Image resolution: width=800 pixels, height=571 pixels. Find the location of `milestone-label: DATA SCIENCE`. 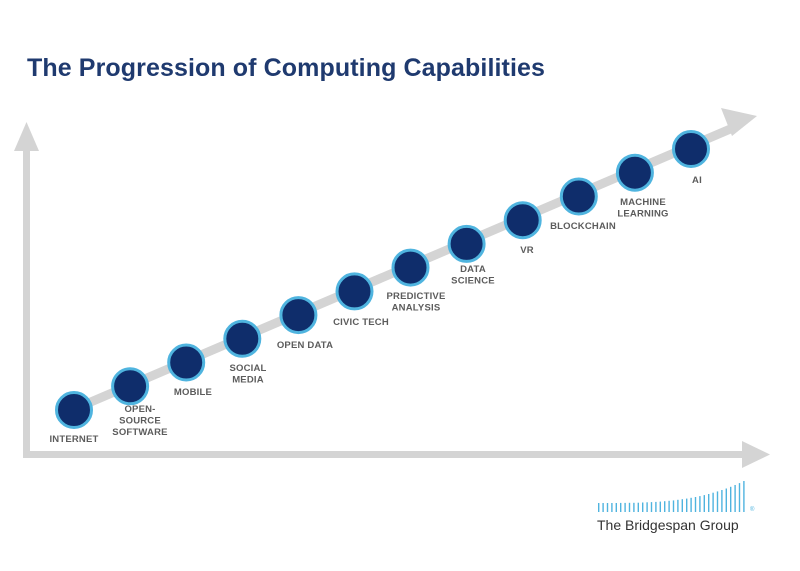

milestone-label: DATA SCIENCE is located at coordinates (473, 275).